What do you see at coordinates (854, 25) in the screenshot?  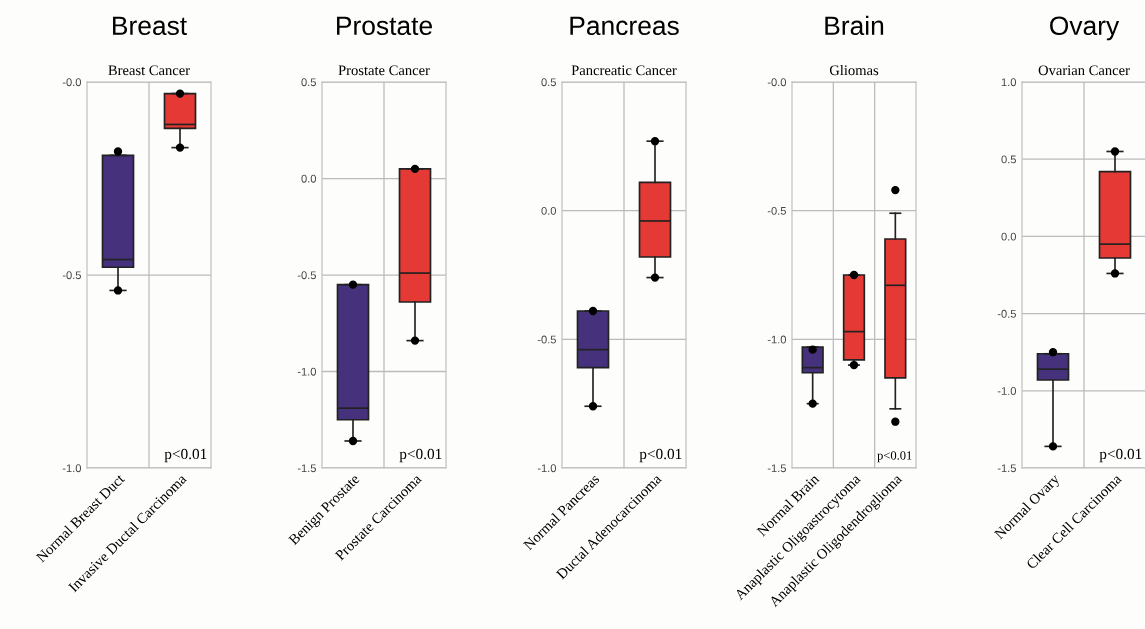 I see `chart-title: Brain` at bounding box center [854, 25].